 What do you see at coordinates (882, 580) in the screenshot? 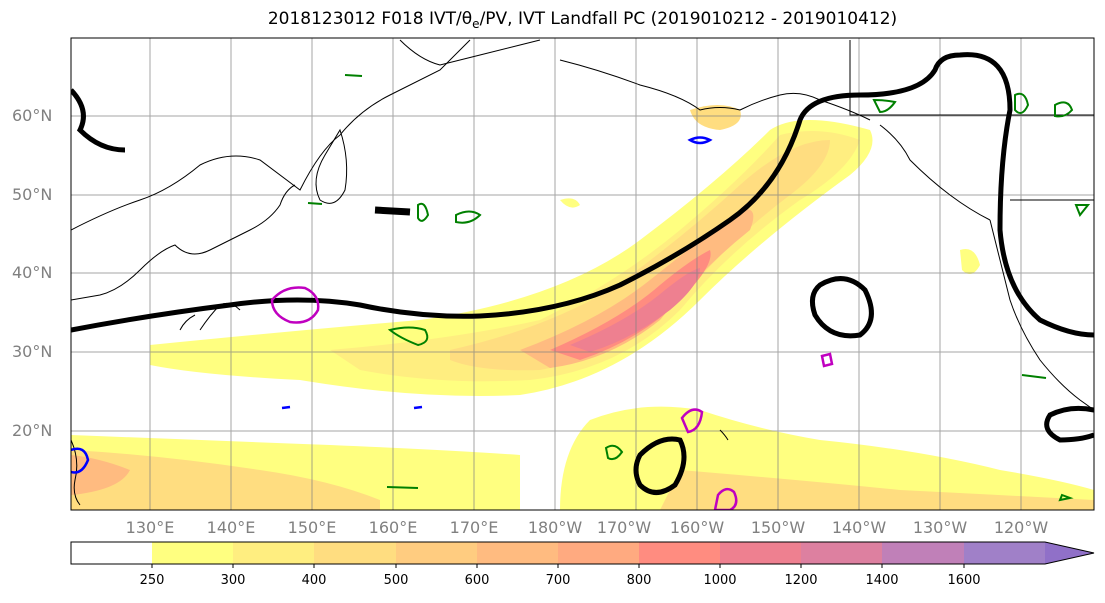
I see `colorbar-tick-label: 1400` at bounding box center [882, 580].